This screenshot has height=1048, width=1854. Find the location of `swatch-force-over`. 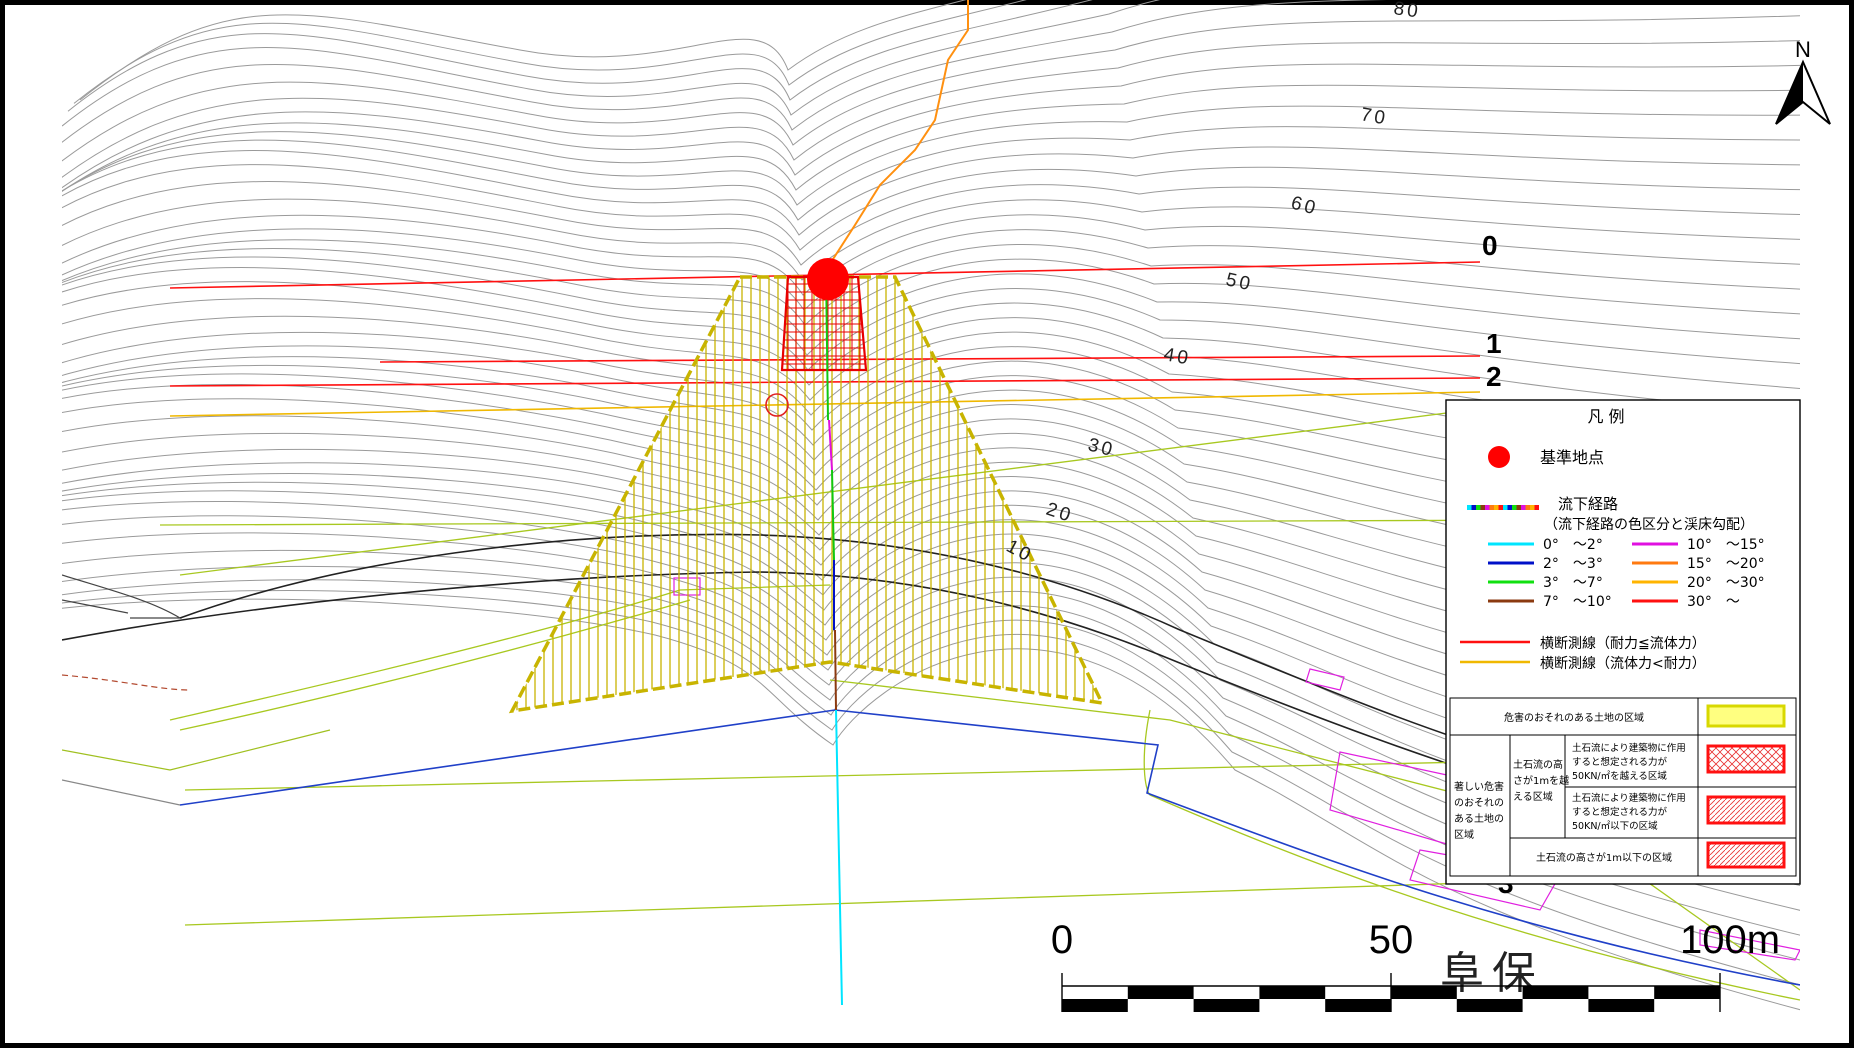

swatch-force-over is located at coordinates (1746, 759).